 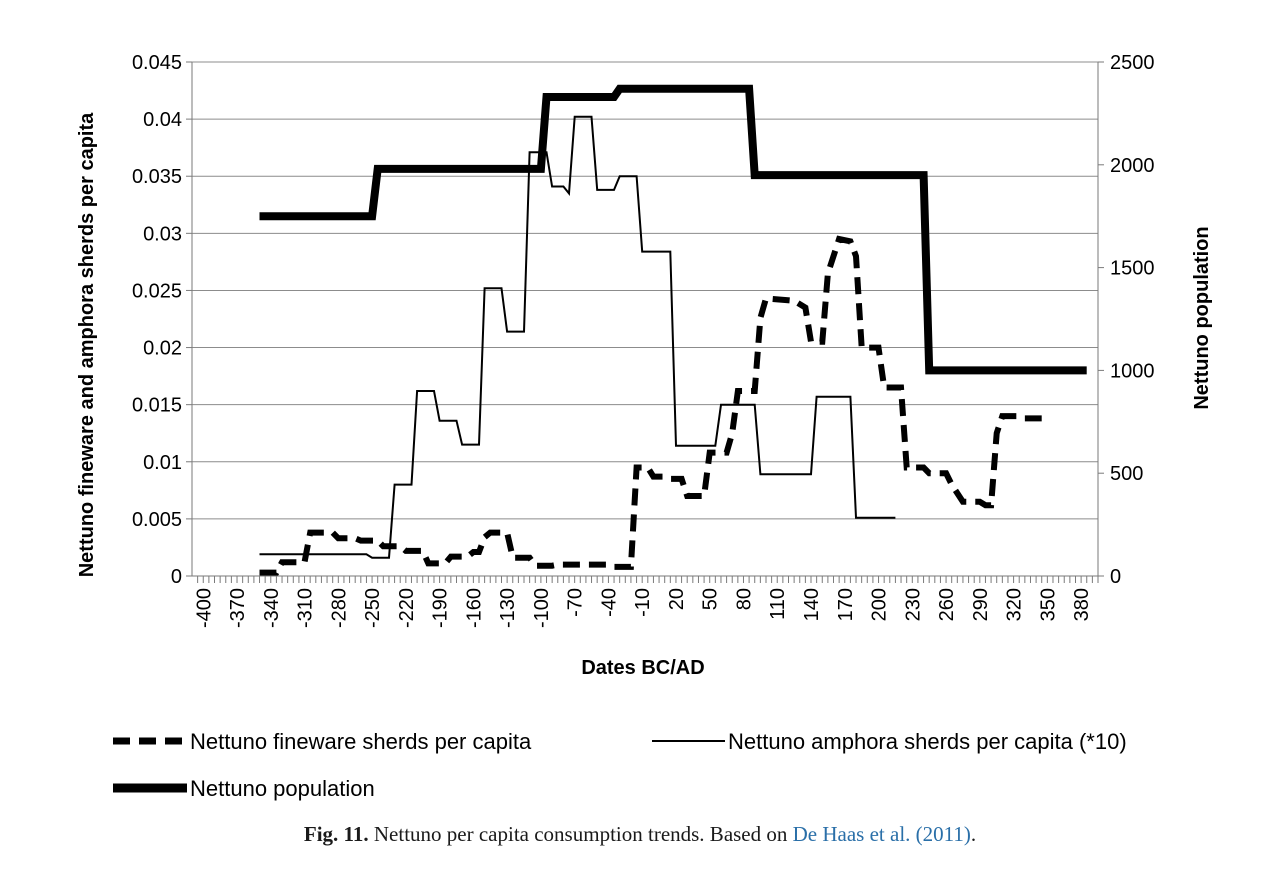 I want to click on y-left-tick-label: 0.01, so click(x=162, y=463).